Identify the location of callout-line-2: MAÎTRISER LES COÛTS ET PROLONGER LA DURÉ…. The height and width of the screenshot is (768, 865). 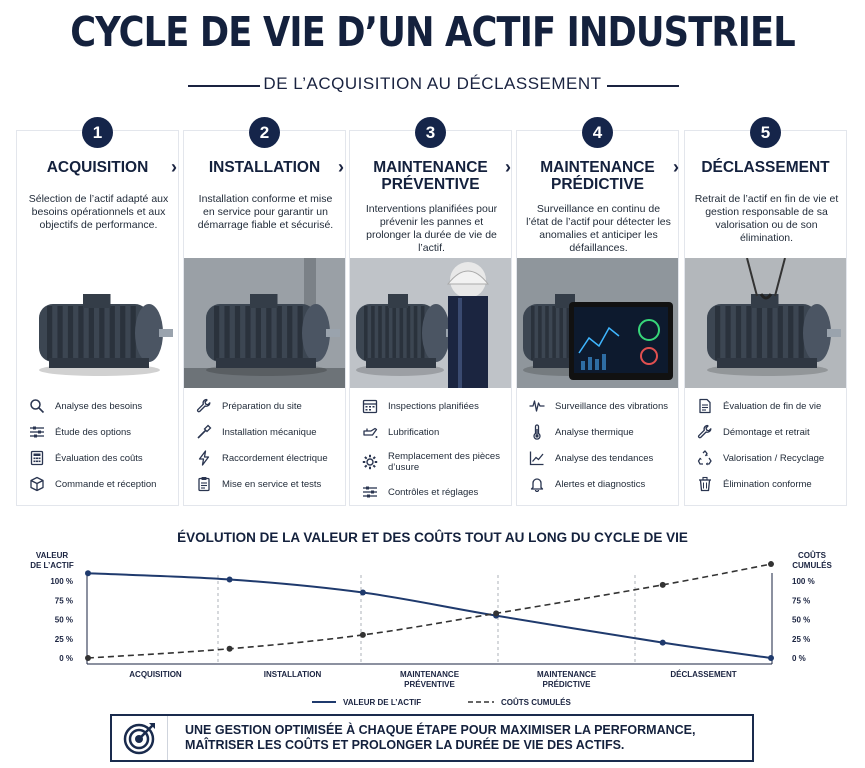
(405, 745).